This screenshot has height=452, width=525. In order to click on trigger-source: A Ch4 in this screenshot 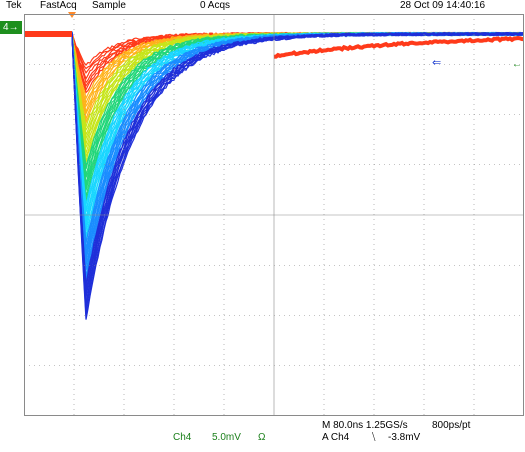, I will do `click(336, 437)`.